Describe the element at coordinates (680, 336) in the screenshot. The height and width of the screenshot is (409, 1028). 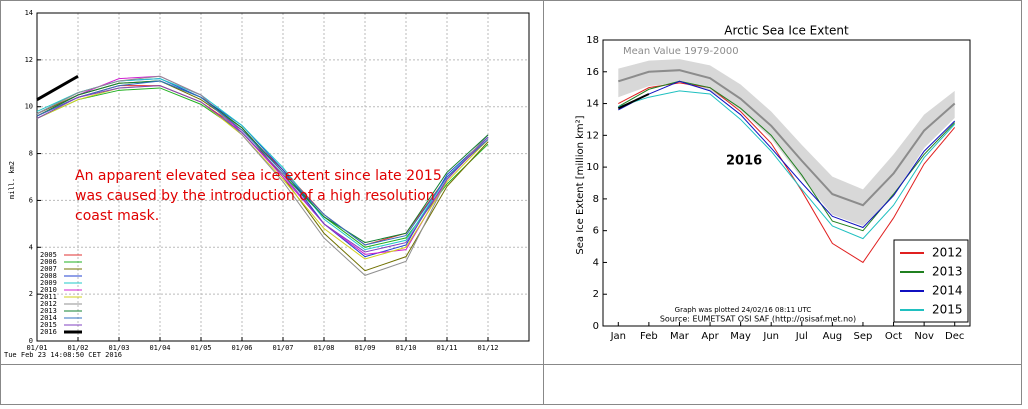
I see `x-tick-label: Mar` at that location.